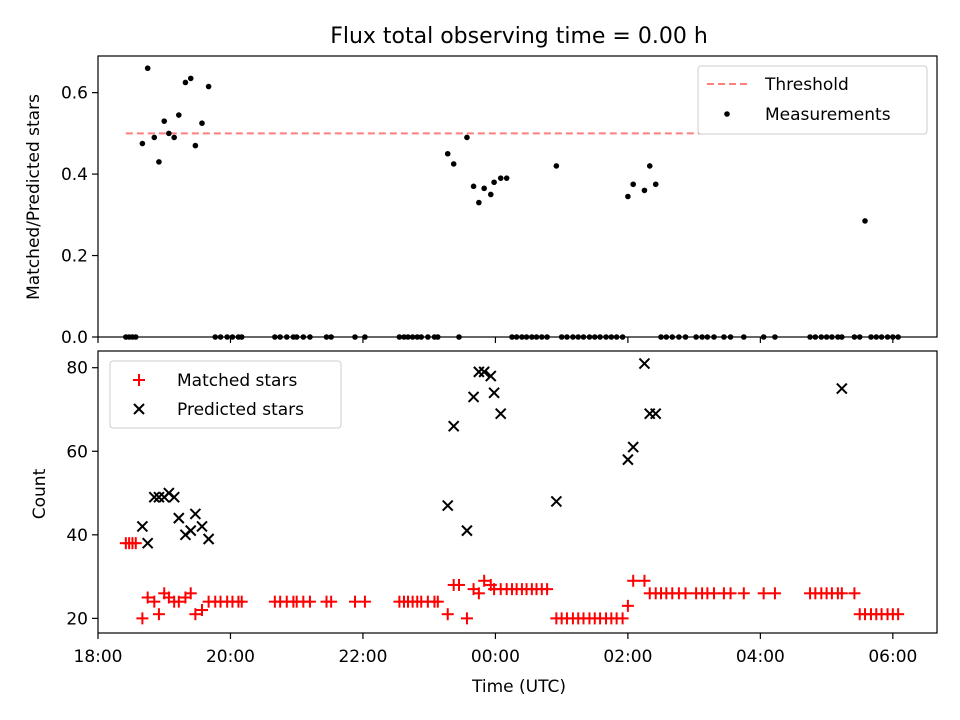  Describe the element at coordinates (495, 657) in the screenshot. I see `x-tick-label: 00:00` at that location.